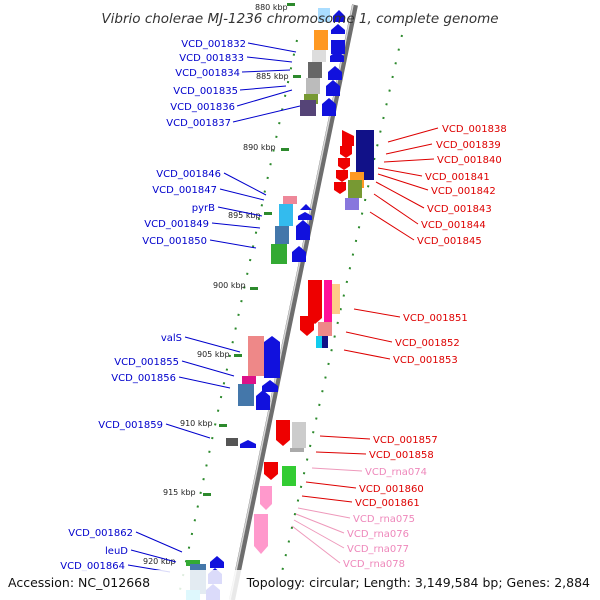 This screenshot has width=600, height=600. I want to click on label-vcd-001858: VCD_001858, so click(401, 455).